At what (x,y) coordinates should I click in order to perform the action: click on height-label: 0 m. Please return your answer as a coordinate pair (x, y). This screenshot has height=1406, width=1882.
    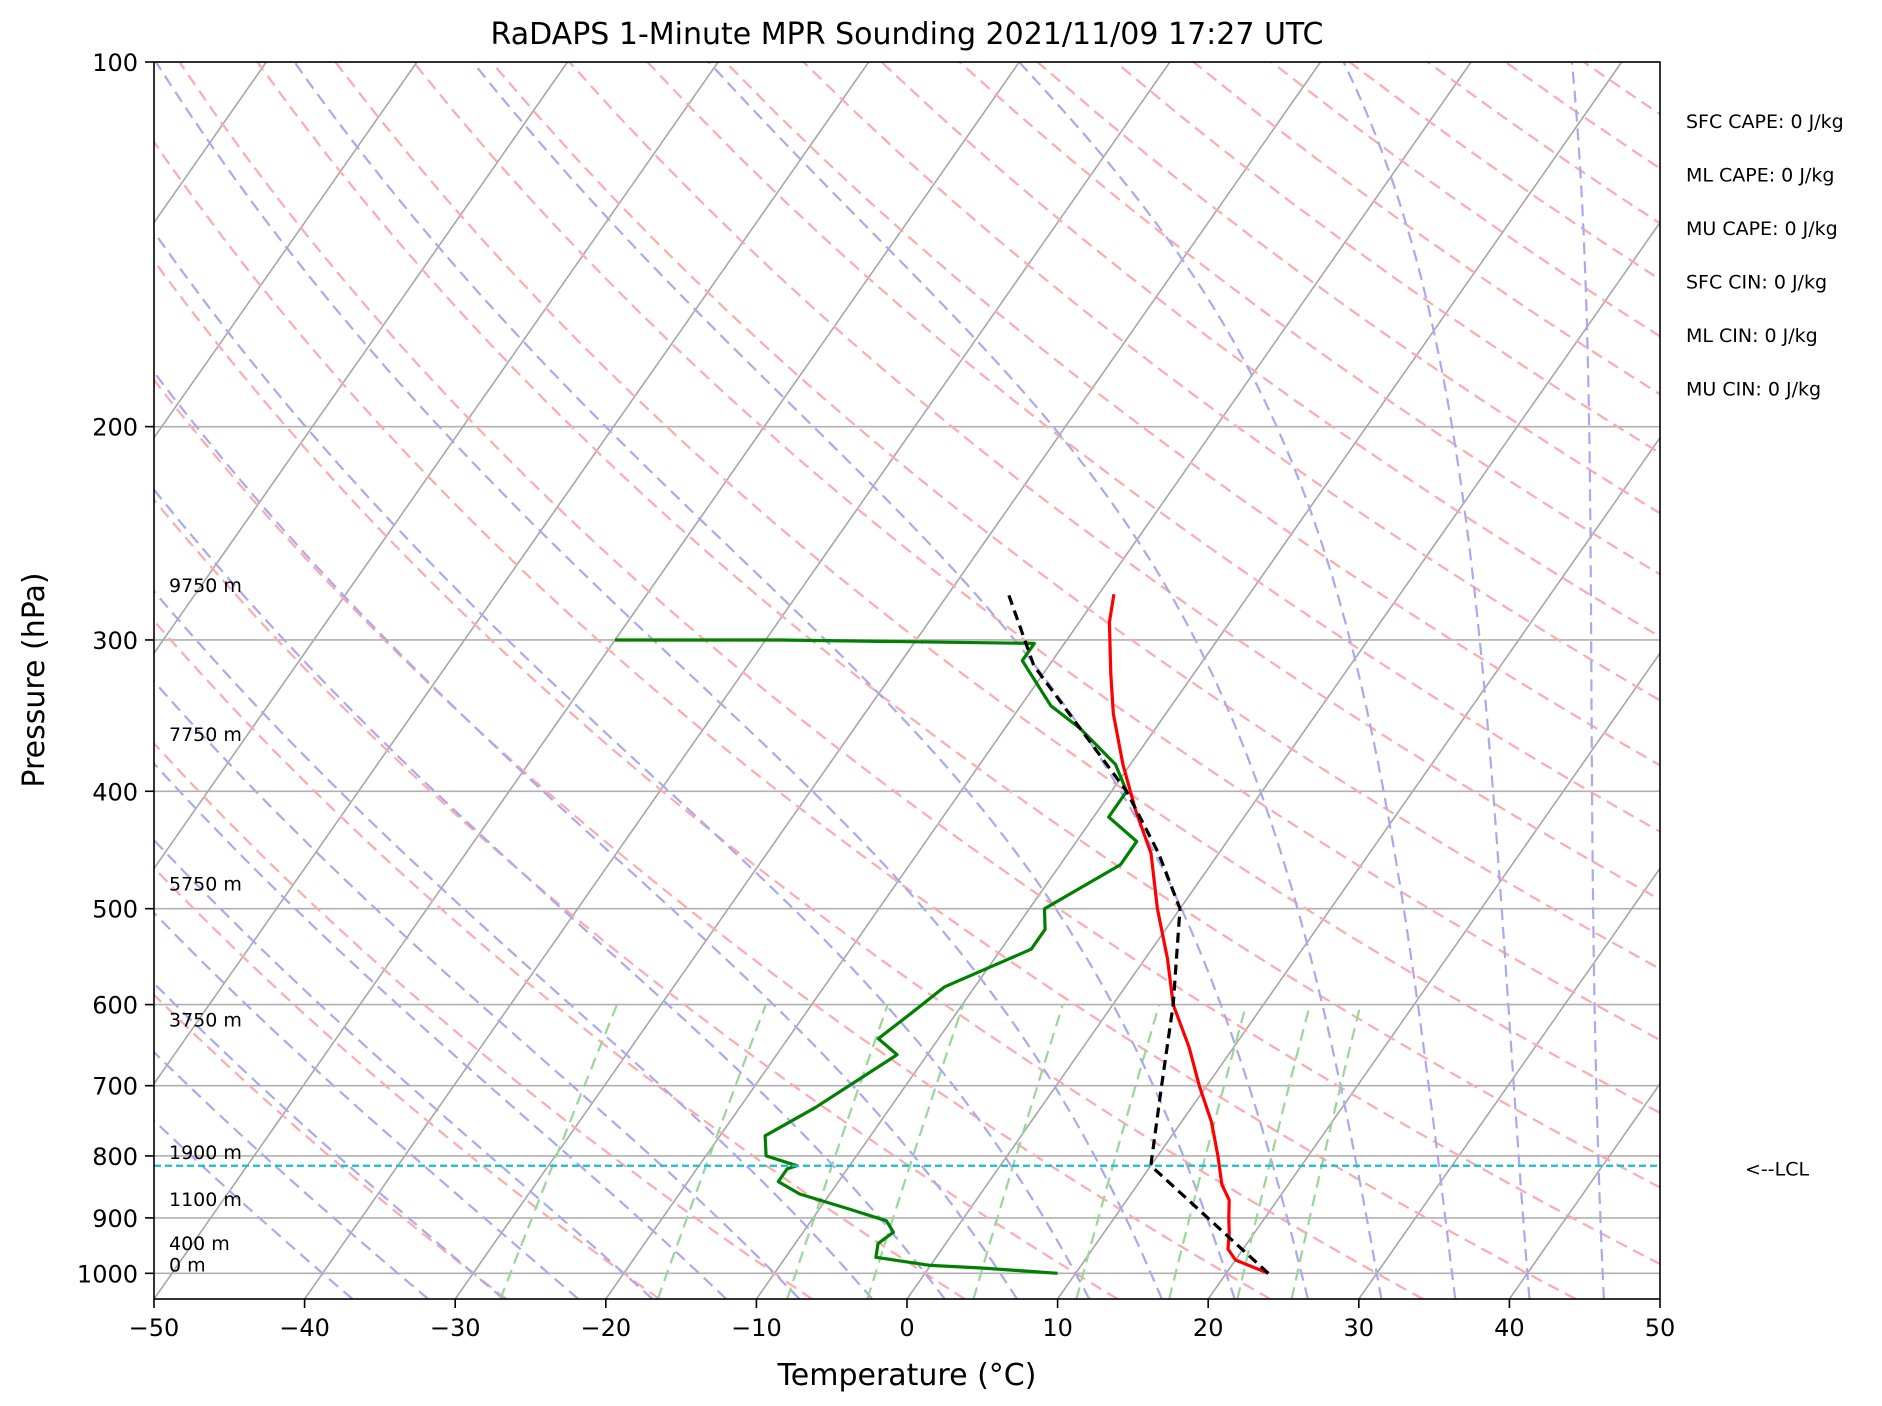
    Looking at the image, I should click on (187, 1265).